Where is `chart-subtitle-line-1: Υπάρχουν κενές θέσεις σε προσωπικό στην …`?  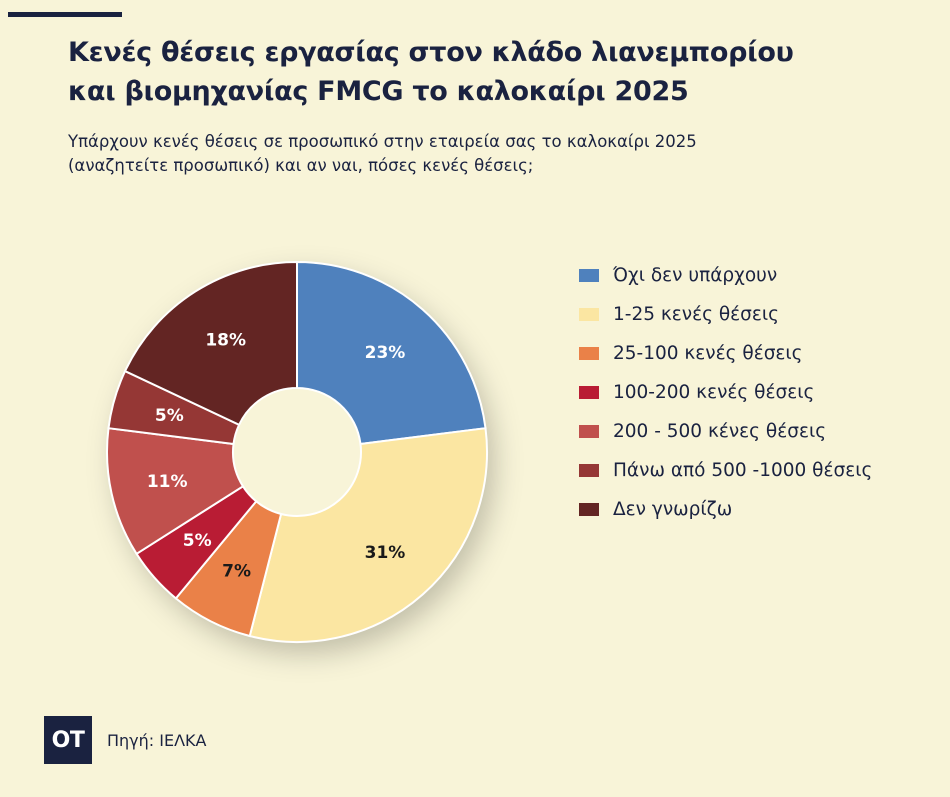 chart-subtitle-line-1: Υπάρχουν κενές θέσεις σε προσωπικό στην … is located at coordinates (382, 141).